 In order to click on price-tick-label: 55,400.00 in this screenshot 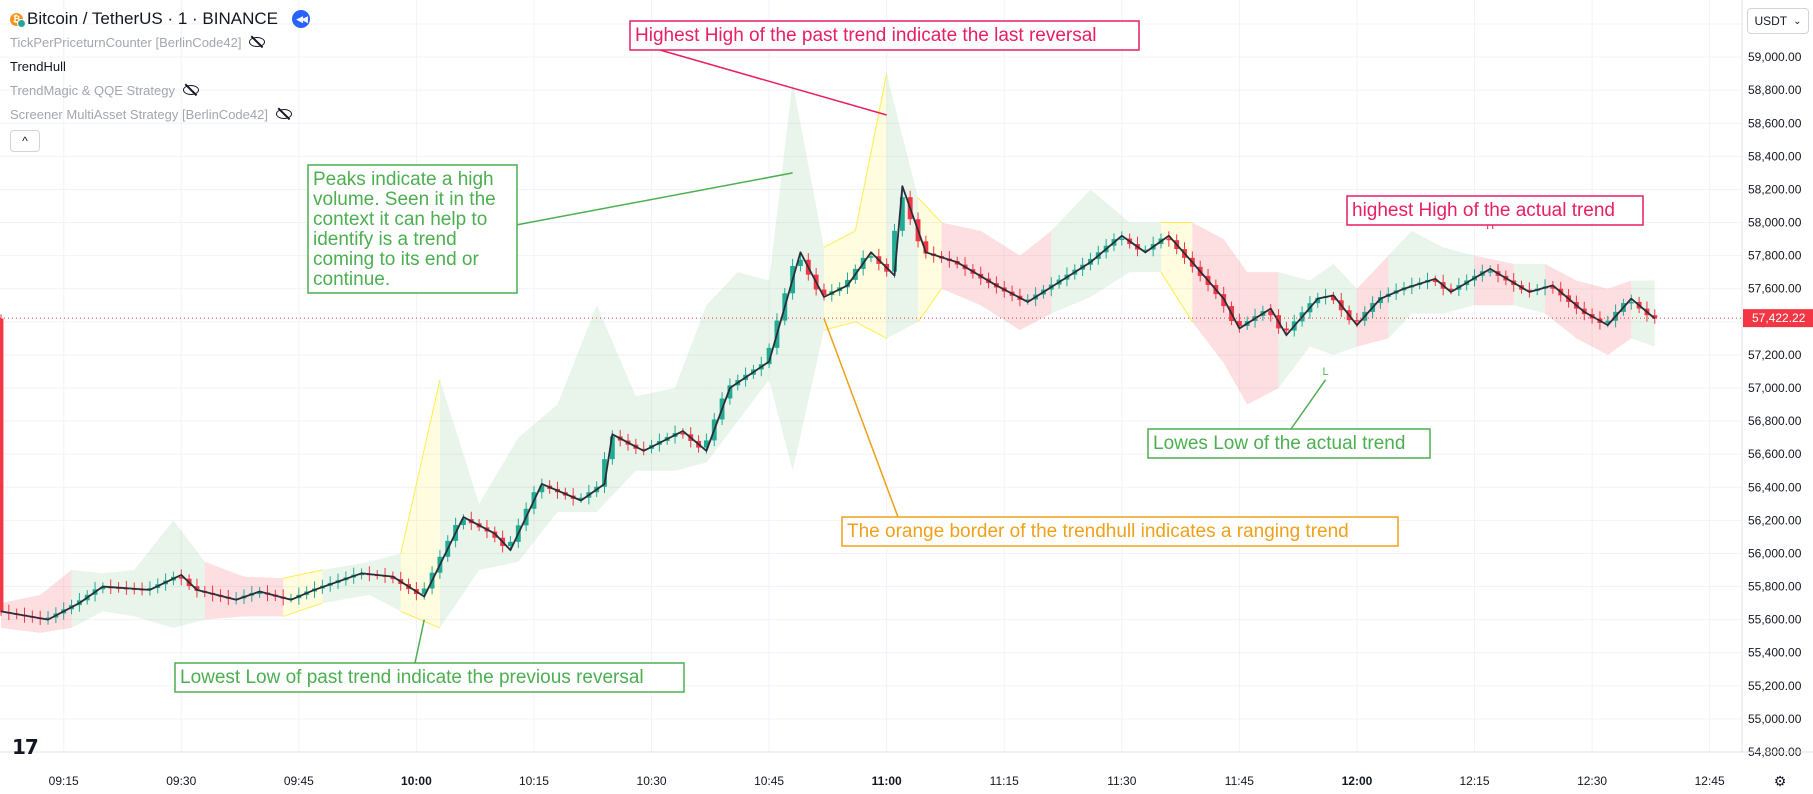, I will do `click(1775, 653)`.